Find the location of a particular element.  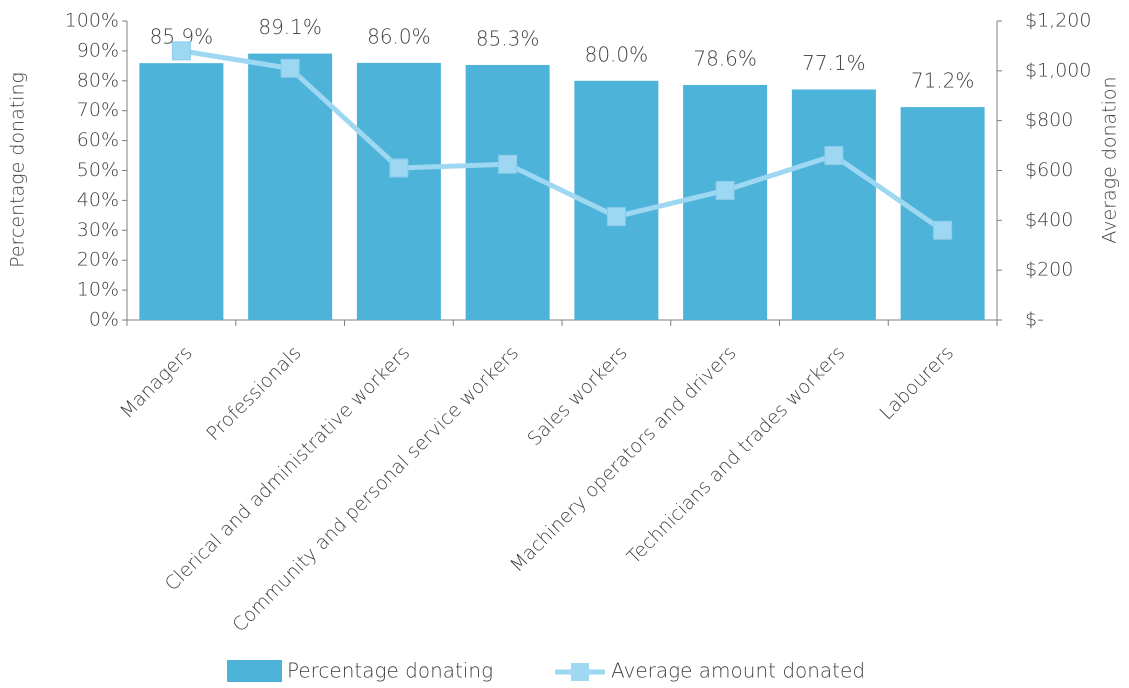

y2-tick-label: $400 is located at coordinates (1049, 220).